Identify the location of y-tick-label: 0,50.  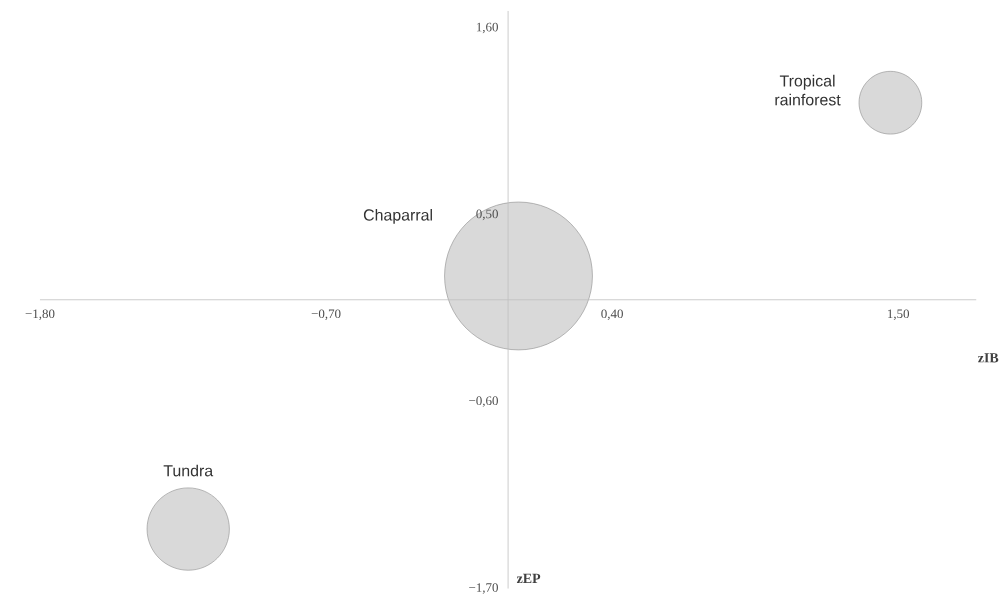
(487, 215).